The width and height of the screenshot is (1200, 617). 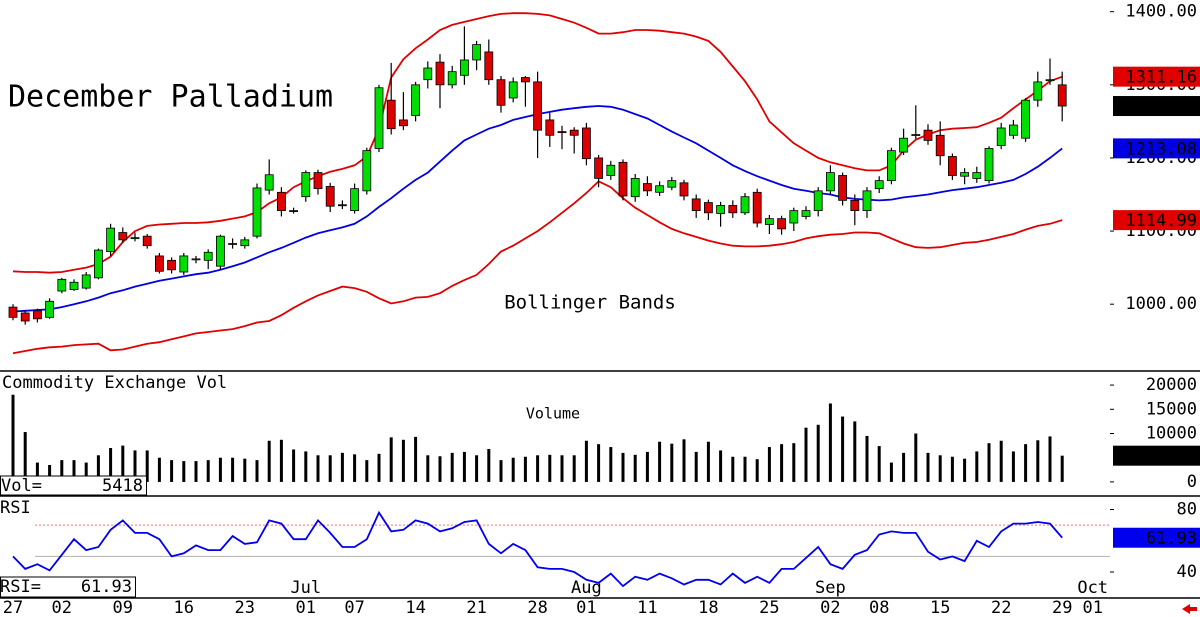 What do you see at coordinates (13, 607) in the screenshot?
I see `x-tick-label: 27` at bounding box center [13, 607].